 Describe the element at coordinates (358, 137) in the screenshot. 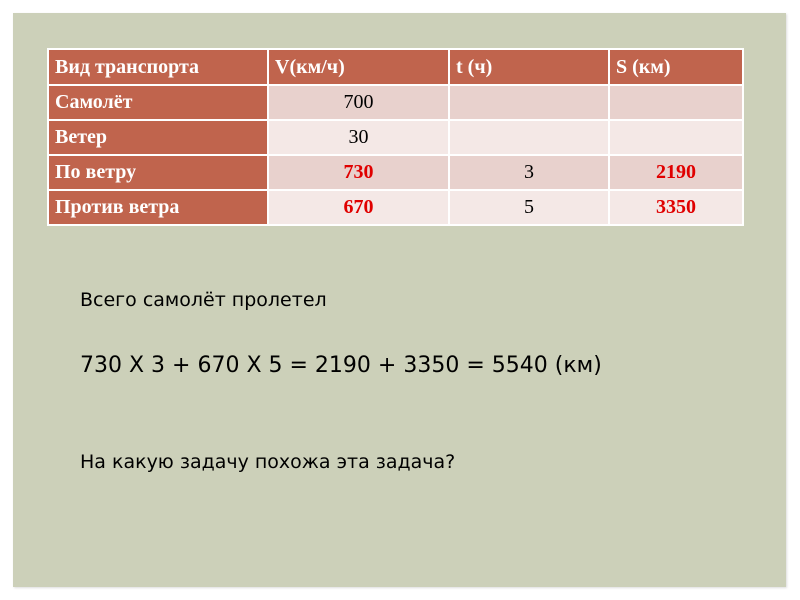

I see `cell-speed: 30` at that location.